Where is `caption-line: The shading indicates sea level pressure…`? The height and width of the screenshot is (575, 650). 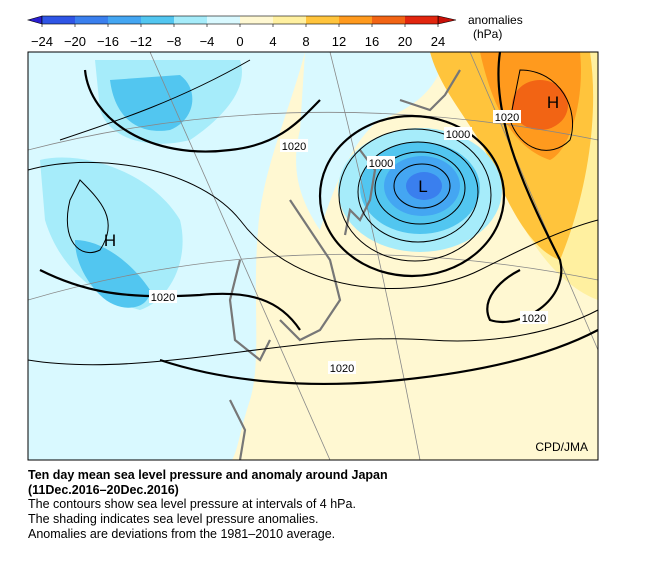
caption-line: The shading indicates sea level pressure… is located at coordinates (173, 519).